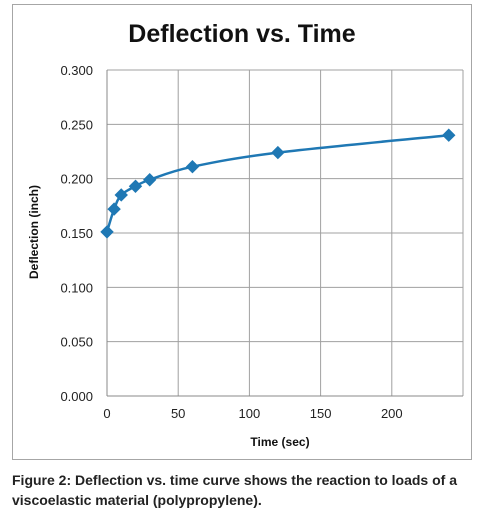 This screenshot has height=517, width=486. What do you see at coordinates (321, 413) in the screenshot?
I see `x-tick-label: 150` at bounding box center [321, 413].